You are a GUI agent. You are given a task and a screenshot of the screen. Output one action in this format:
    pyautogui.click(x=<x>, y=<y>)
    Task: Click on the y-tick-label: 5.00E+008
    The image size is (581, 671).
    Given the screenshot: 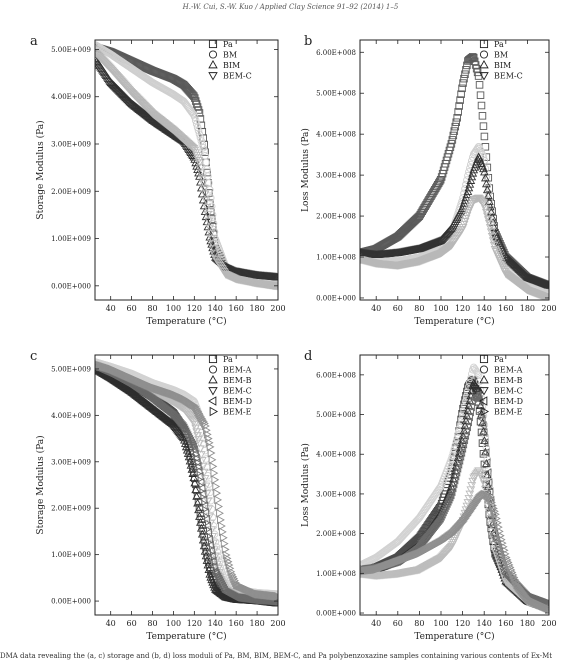 What is the action you would take?
    pyautogui.click(x=336, y=94)
    